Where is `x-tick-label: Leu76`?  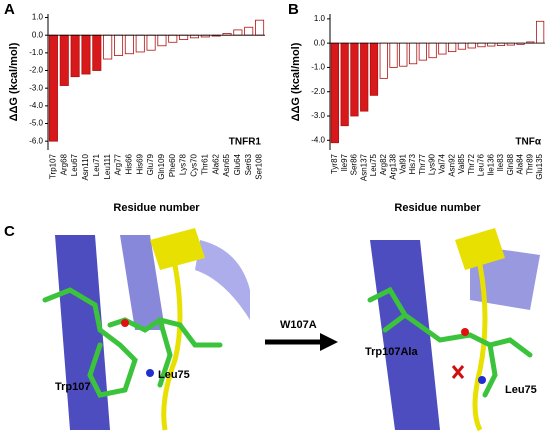 x-tick-label: Leu76 is located at coordinates (481, 164).